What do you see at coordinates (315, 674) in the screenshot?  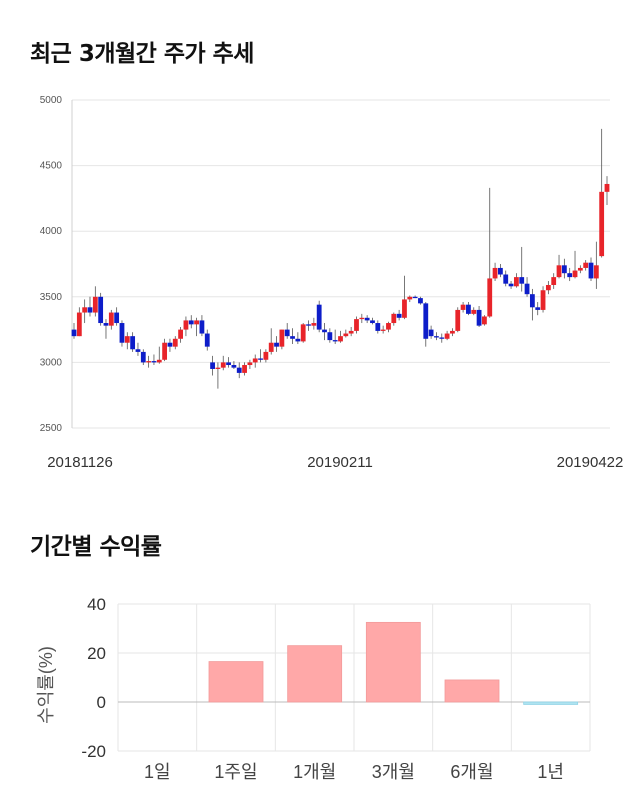 I see `returns-bar-1개월` at bounding box center [315, 674].